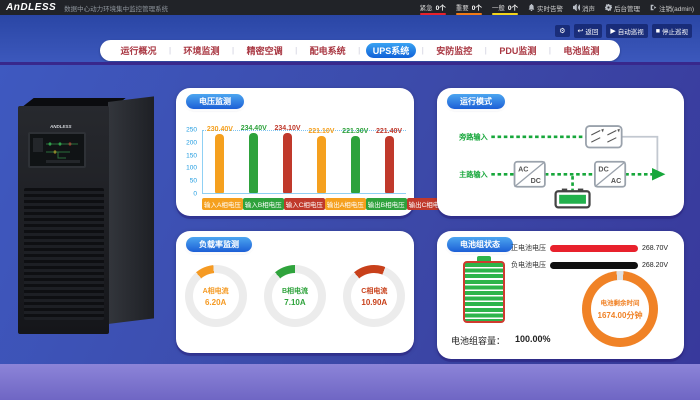 The image size is (700, 400). I want to click on output-arrow, so click(659, 174).